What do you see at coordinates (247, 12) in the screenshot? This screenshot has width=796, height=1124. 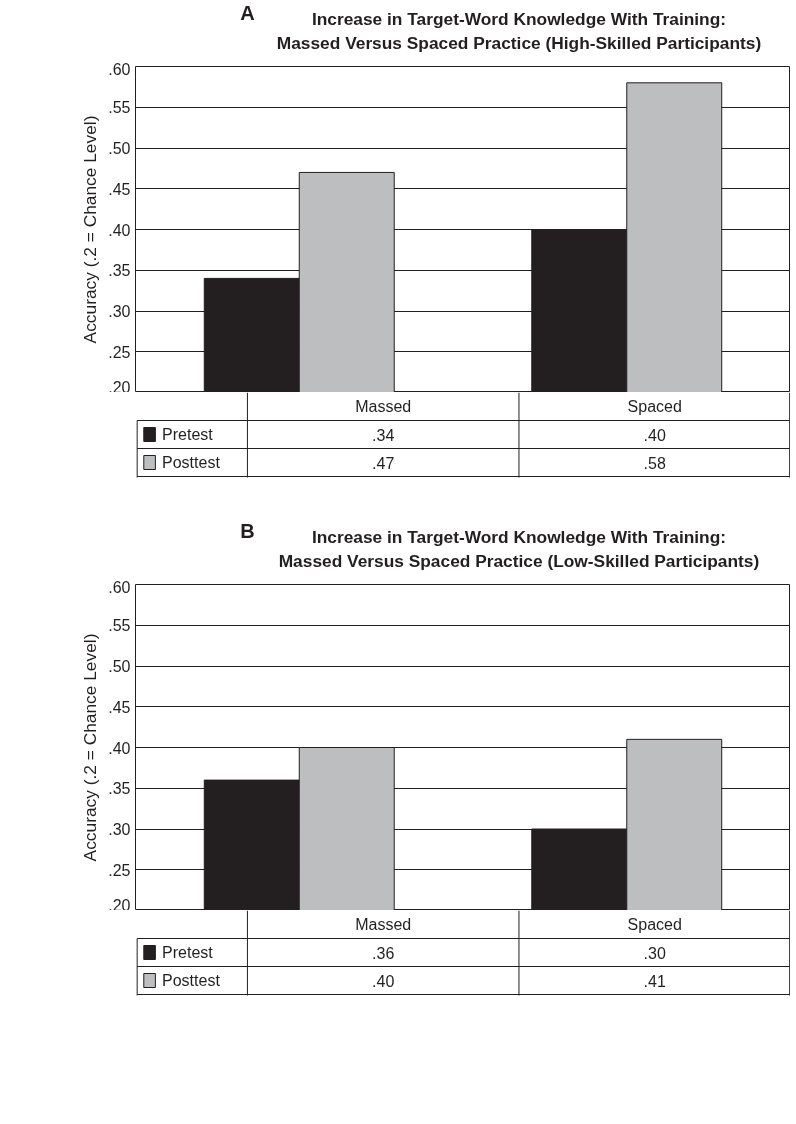 I see `text: A` at bounding box center [247, 12].